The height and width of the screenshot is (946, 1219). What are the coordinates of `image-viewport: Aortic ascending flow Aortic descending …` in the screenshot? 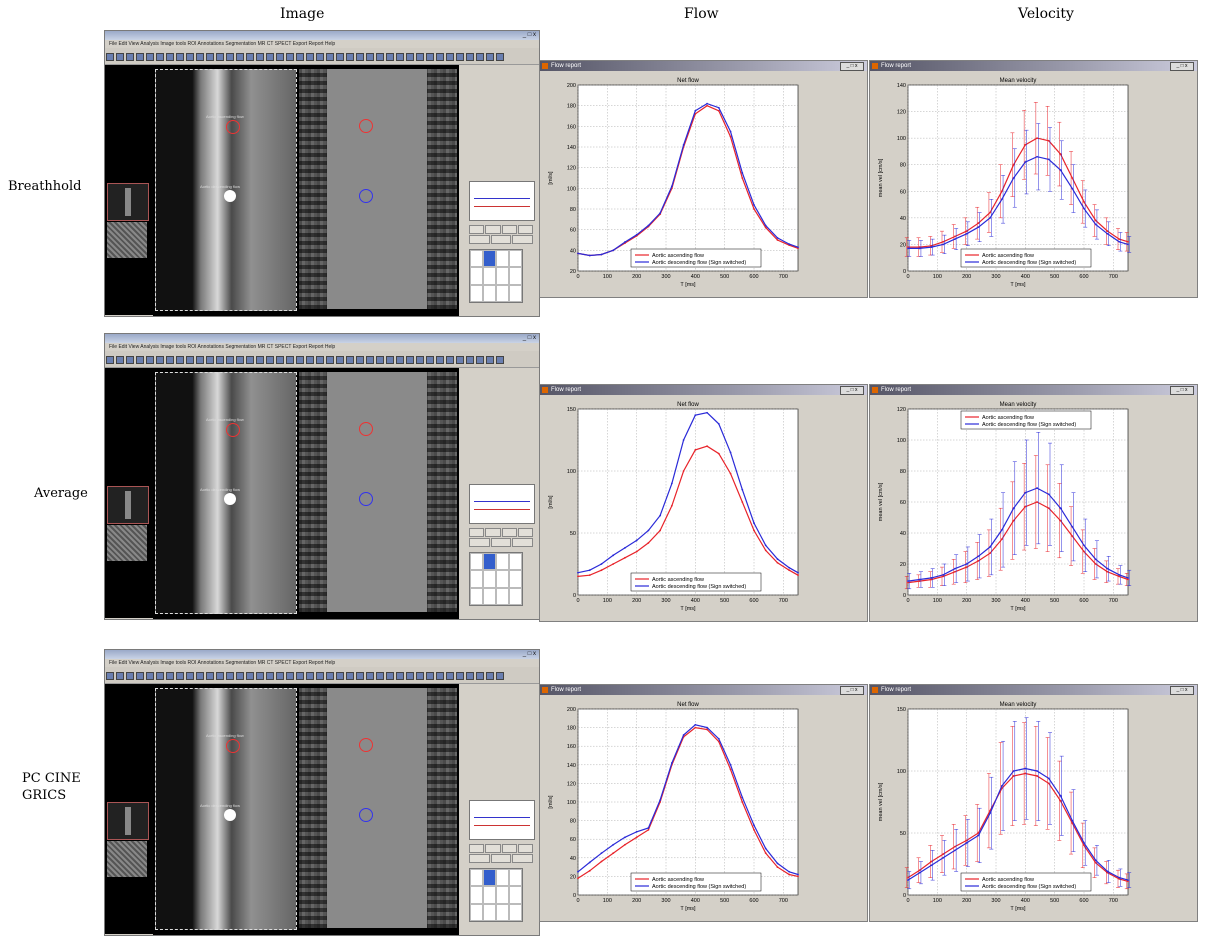 It's located at (306, 190).